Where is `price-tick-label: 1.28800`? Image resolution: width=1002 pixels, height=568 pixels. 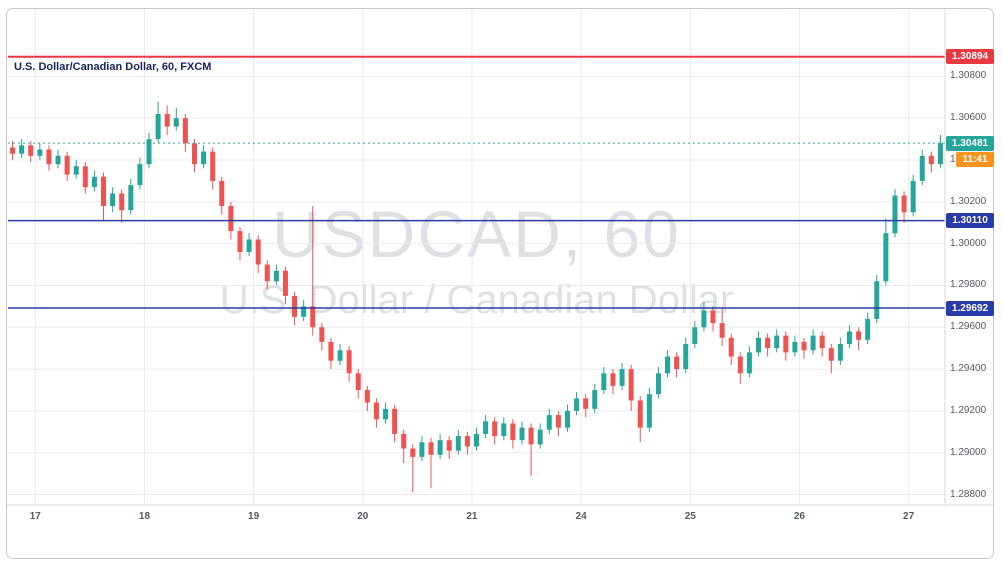 price-tick-label: 1.28800 is located at coordinates (968, 494).